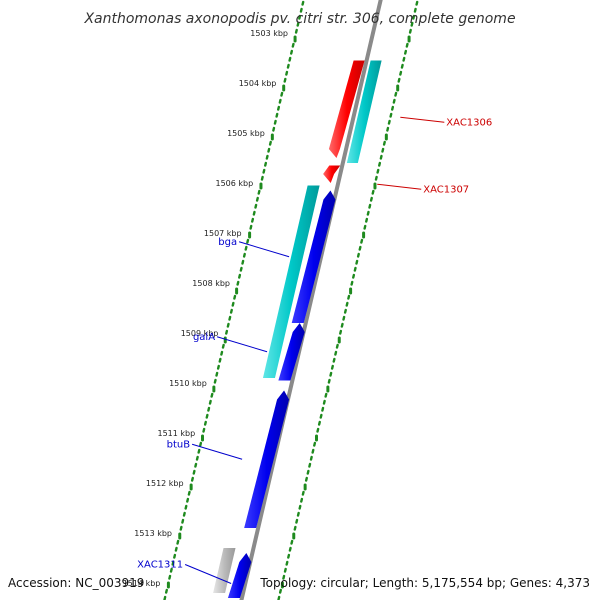 Image resolution: width=600 pixels, height=600 pixels. Describe the element at coordinates (446, 189) in the screenshot. I see `gene-label-XAC1307: XAC1307` at that location.